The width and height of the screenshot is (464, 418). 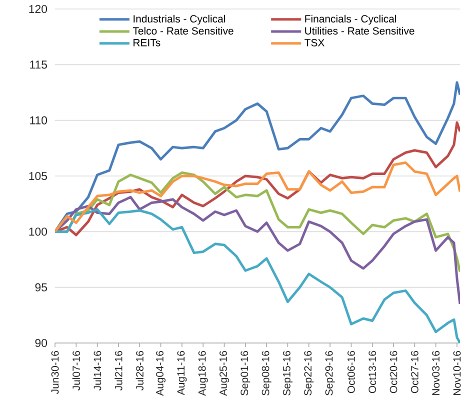 I want to click on x-tick-label: Sep15-16, so click(x=287, y=373).